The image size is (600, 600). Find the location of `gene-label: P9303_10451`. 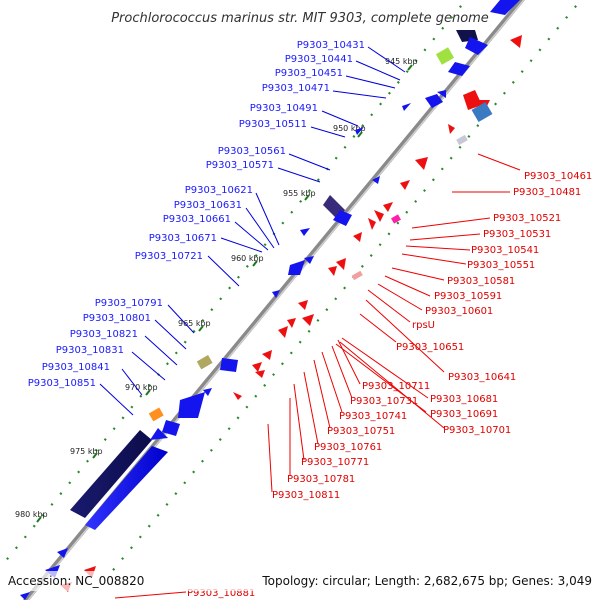

gene-label: P9303_10451 is located at coordinates (309, 73).